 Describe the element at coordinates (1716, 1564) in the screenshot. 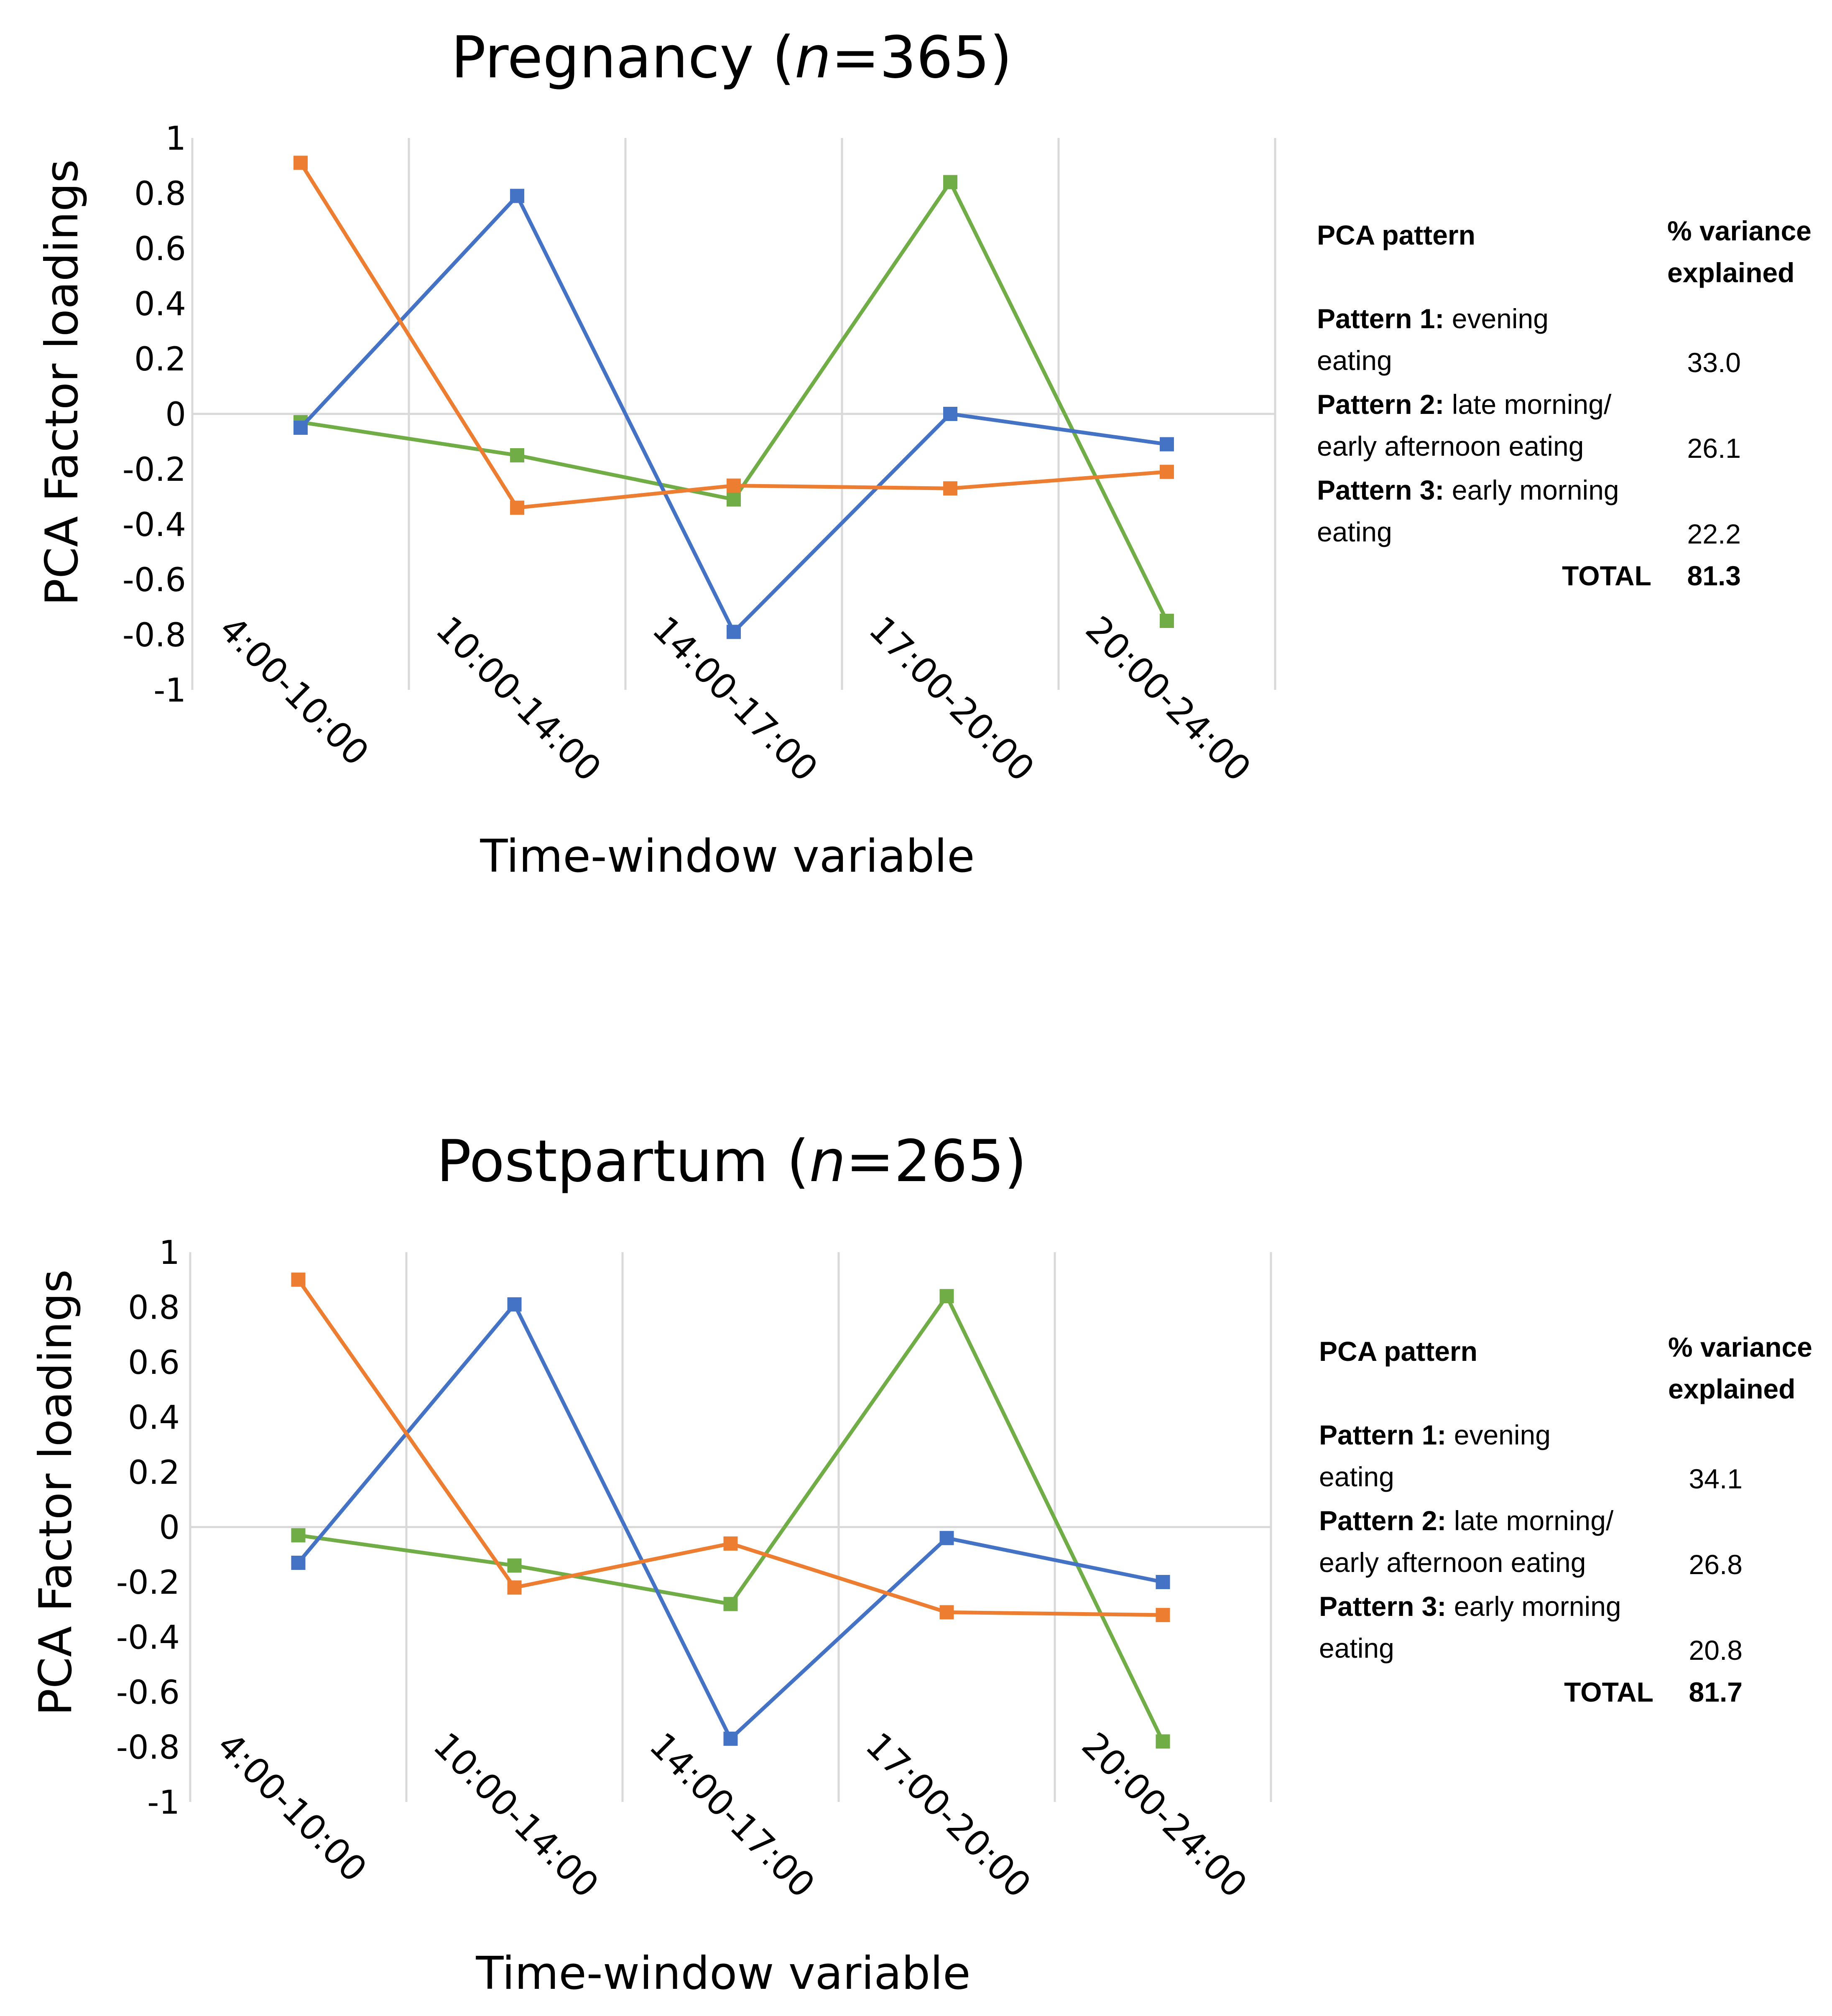

I see `legend-pattern-2-value: 26.8` at that location.